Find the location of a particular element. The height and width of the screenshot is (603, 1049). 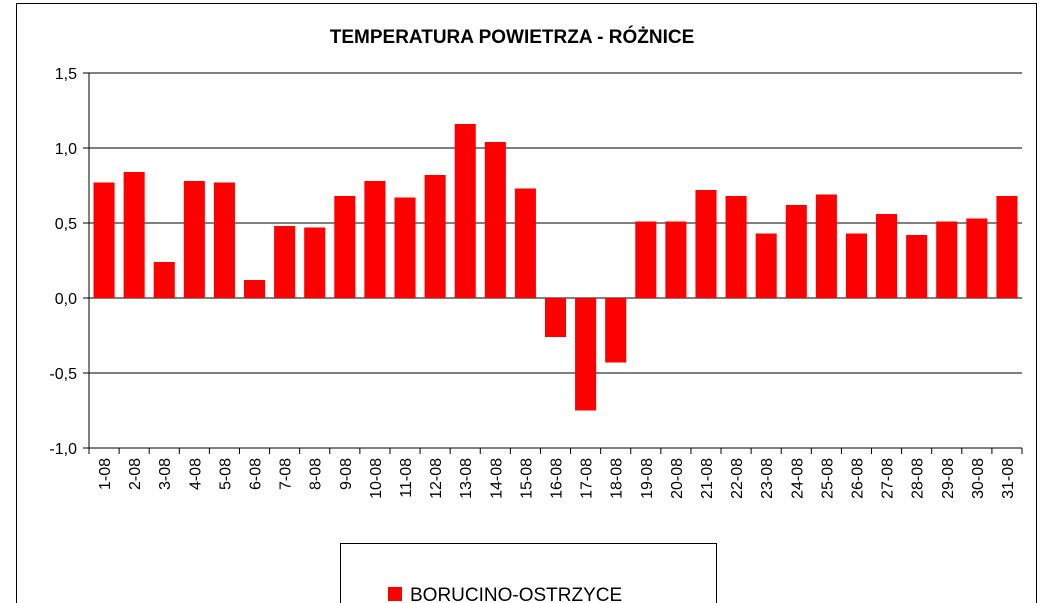

x-tick-label: 17-08 is located at coordinates (587, 478).